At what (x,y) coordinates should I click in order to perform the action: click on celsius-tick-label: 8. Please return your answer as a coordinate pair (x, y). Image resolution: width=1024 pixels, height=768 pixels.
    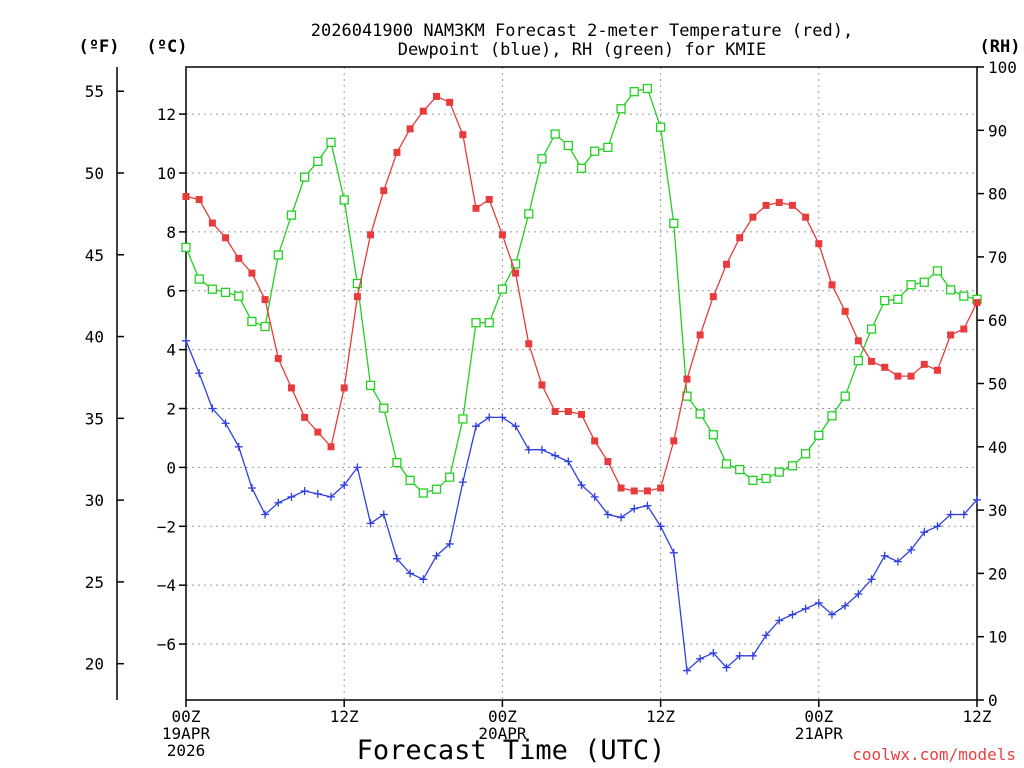
    Looking at the image, I should click on (171, 232).